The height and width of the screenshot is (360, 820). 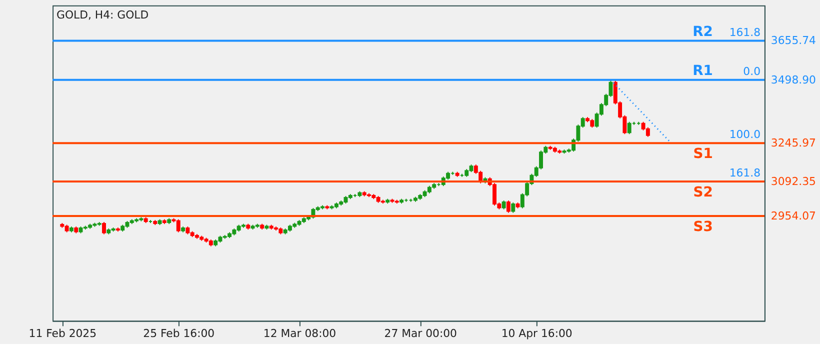 I want to click on y-tick-label: 2954.07, so click(x=793, y=215).